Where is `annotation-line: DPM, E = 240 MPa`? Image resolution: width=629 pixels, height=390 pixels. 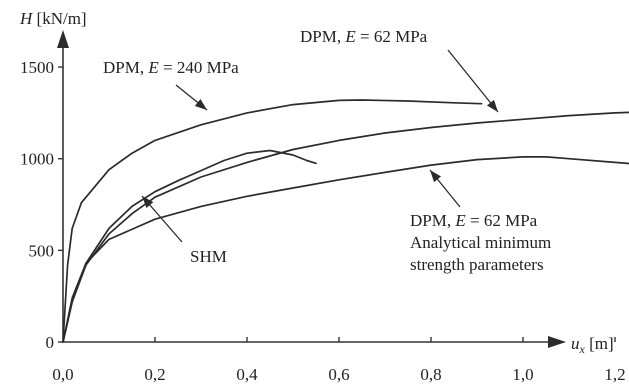 annotation-line: DPM, E = 240 MPa is located at coordinates (171, 67).